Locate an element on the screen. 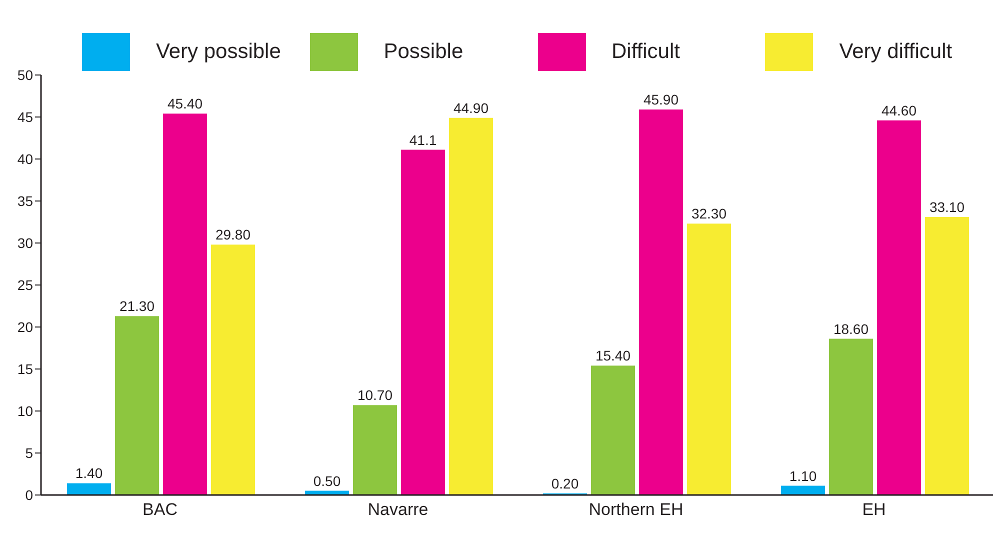  y-tick-label: 35 is located at coordinates (25, 200).